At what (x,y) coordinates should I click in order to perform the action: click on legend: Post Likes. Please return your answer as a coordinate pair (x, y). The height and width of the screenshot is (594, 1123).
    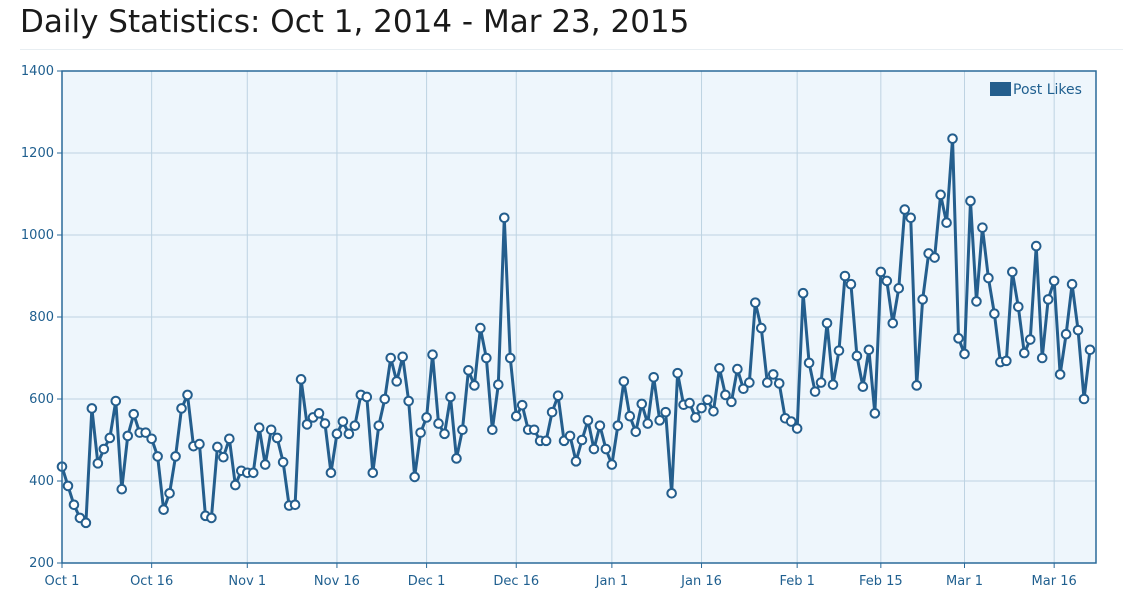
    Looking at the image, I should click on (1036, 90).